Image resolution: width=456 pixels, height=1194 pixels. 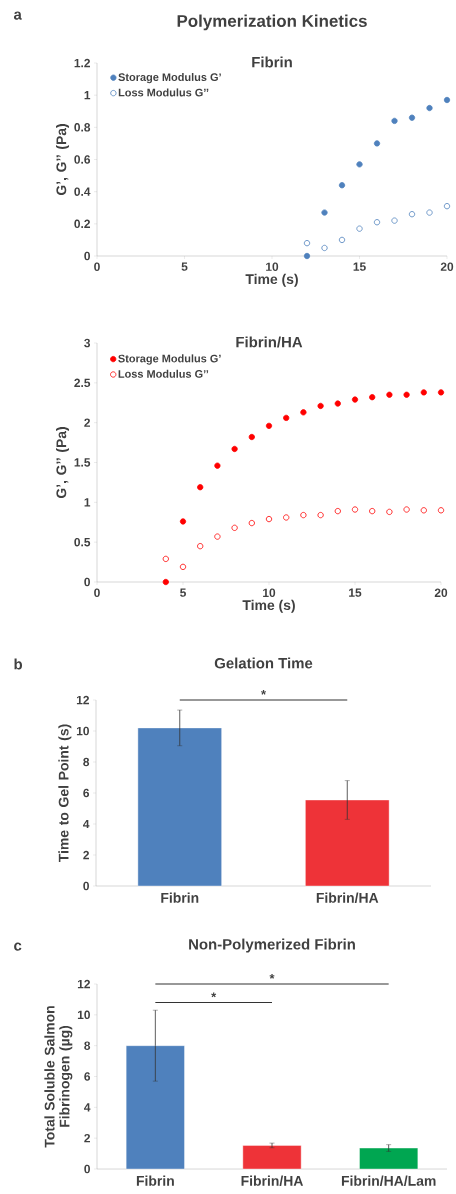 I want to click on y-tick-label: 1.2, so click(x=82, y=63).